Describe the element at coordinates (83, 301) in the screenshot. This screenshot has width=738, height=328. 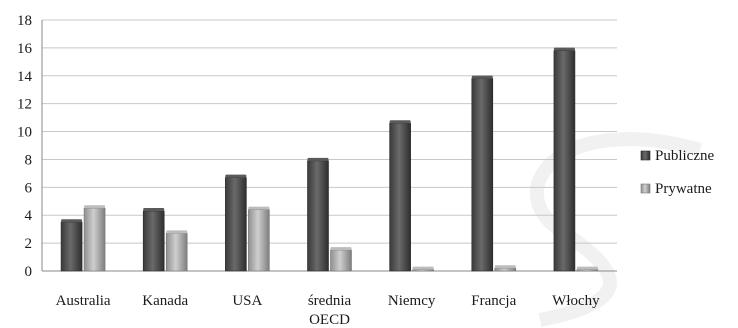
I see `x-category-label: Australia` at that location.